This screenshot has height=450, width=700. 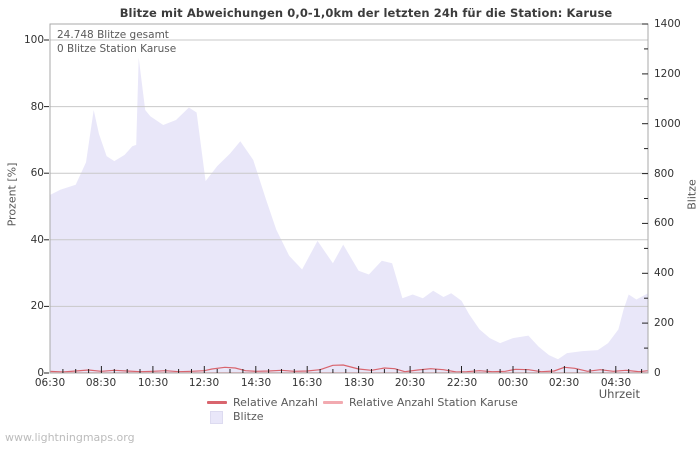 I want to click on y-right-tick-label: 1400, so click(x=667, y=24).